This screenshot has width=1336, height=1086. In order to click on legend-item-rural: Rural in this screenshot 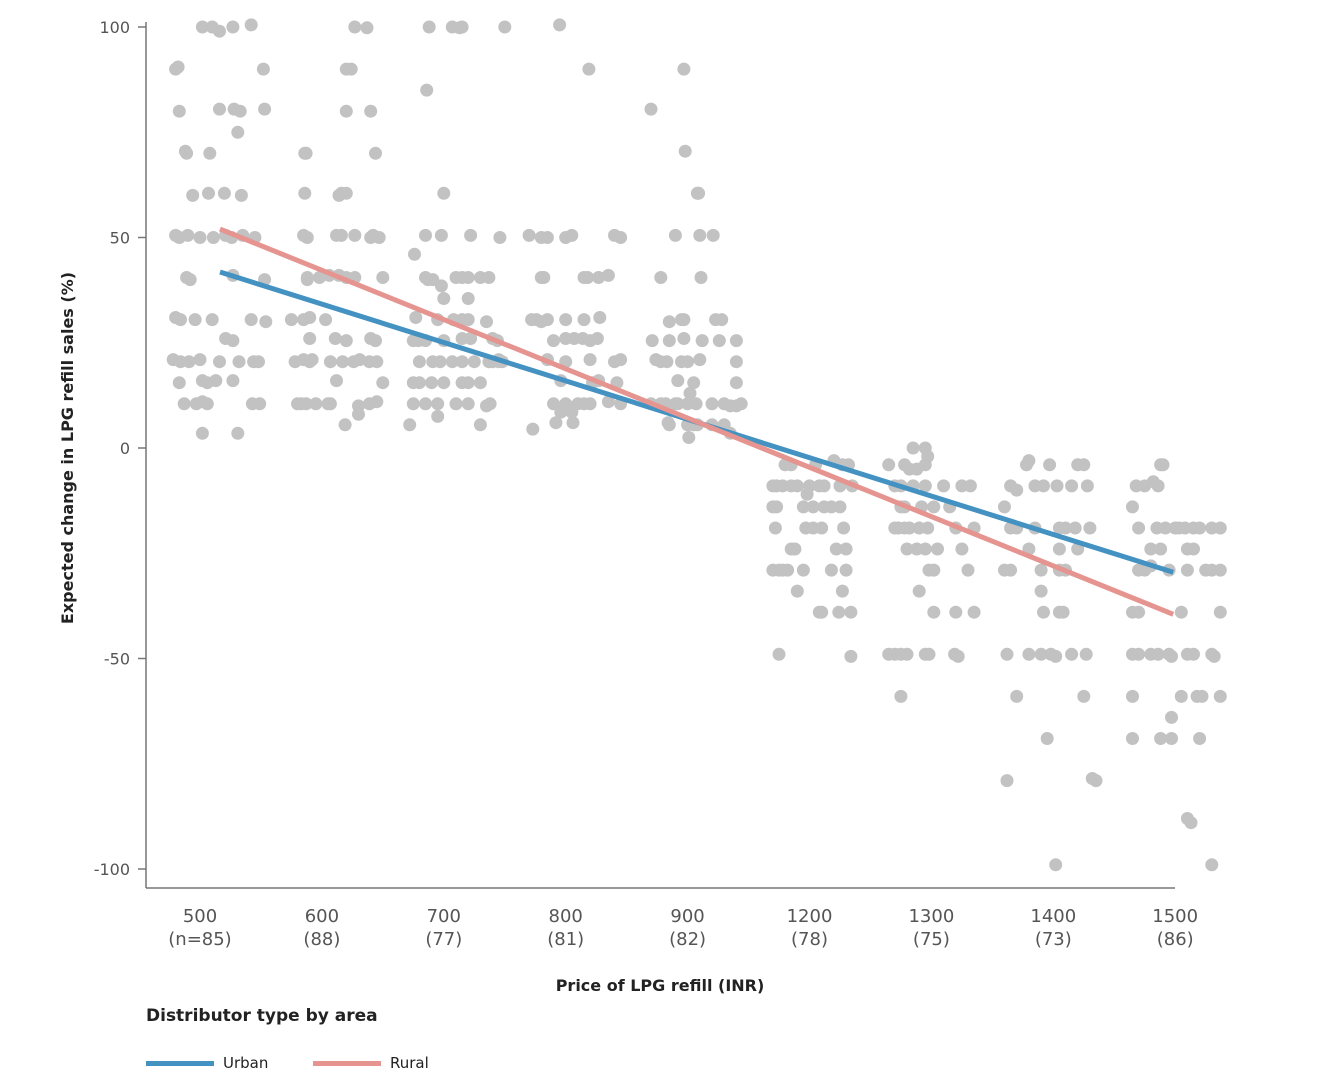, I will do `click(371, 1063)`.